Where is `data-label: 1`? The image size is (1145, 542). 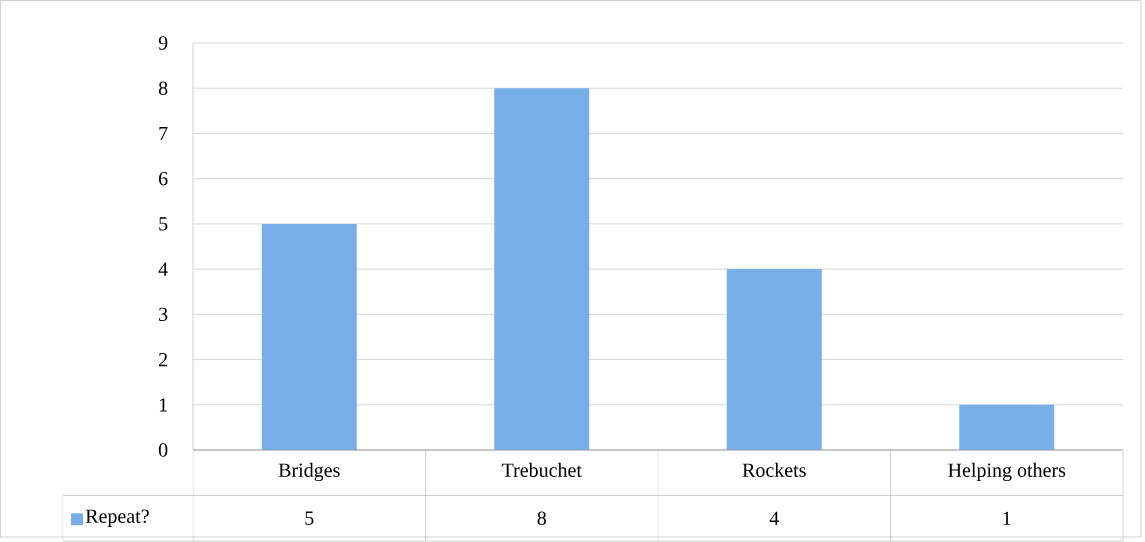 data-label: 1 is located at coordinates (1007, 518).